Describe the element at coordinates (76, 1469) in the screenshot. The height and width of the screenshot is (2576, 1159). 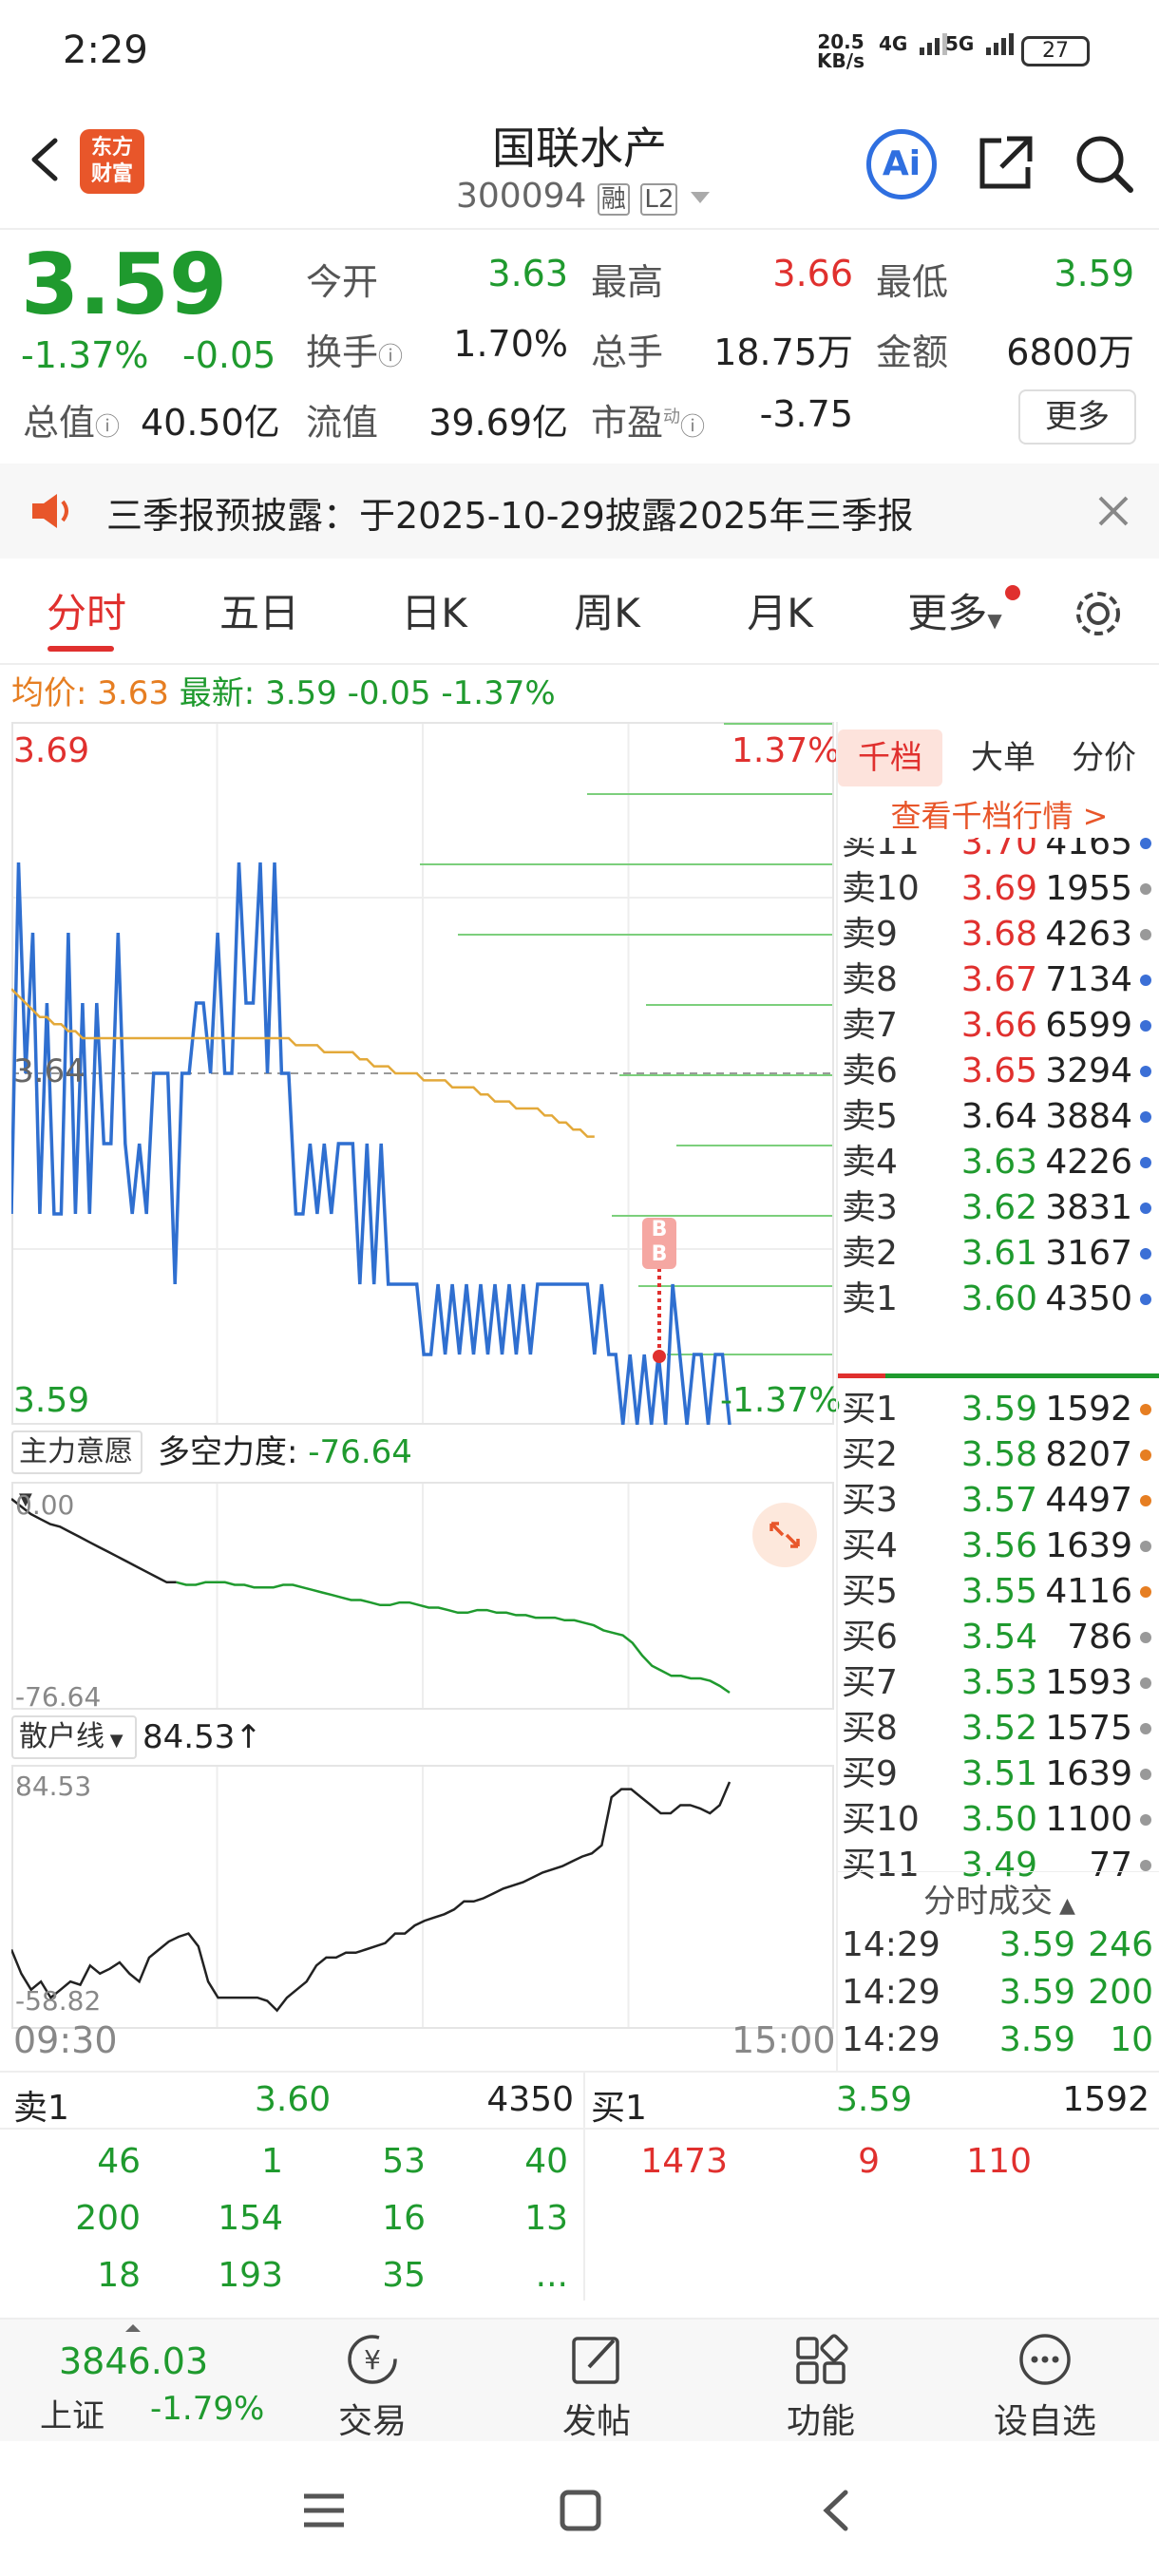
I see `indicator-select-1: 主力意愿 ▼` at that location.